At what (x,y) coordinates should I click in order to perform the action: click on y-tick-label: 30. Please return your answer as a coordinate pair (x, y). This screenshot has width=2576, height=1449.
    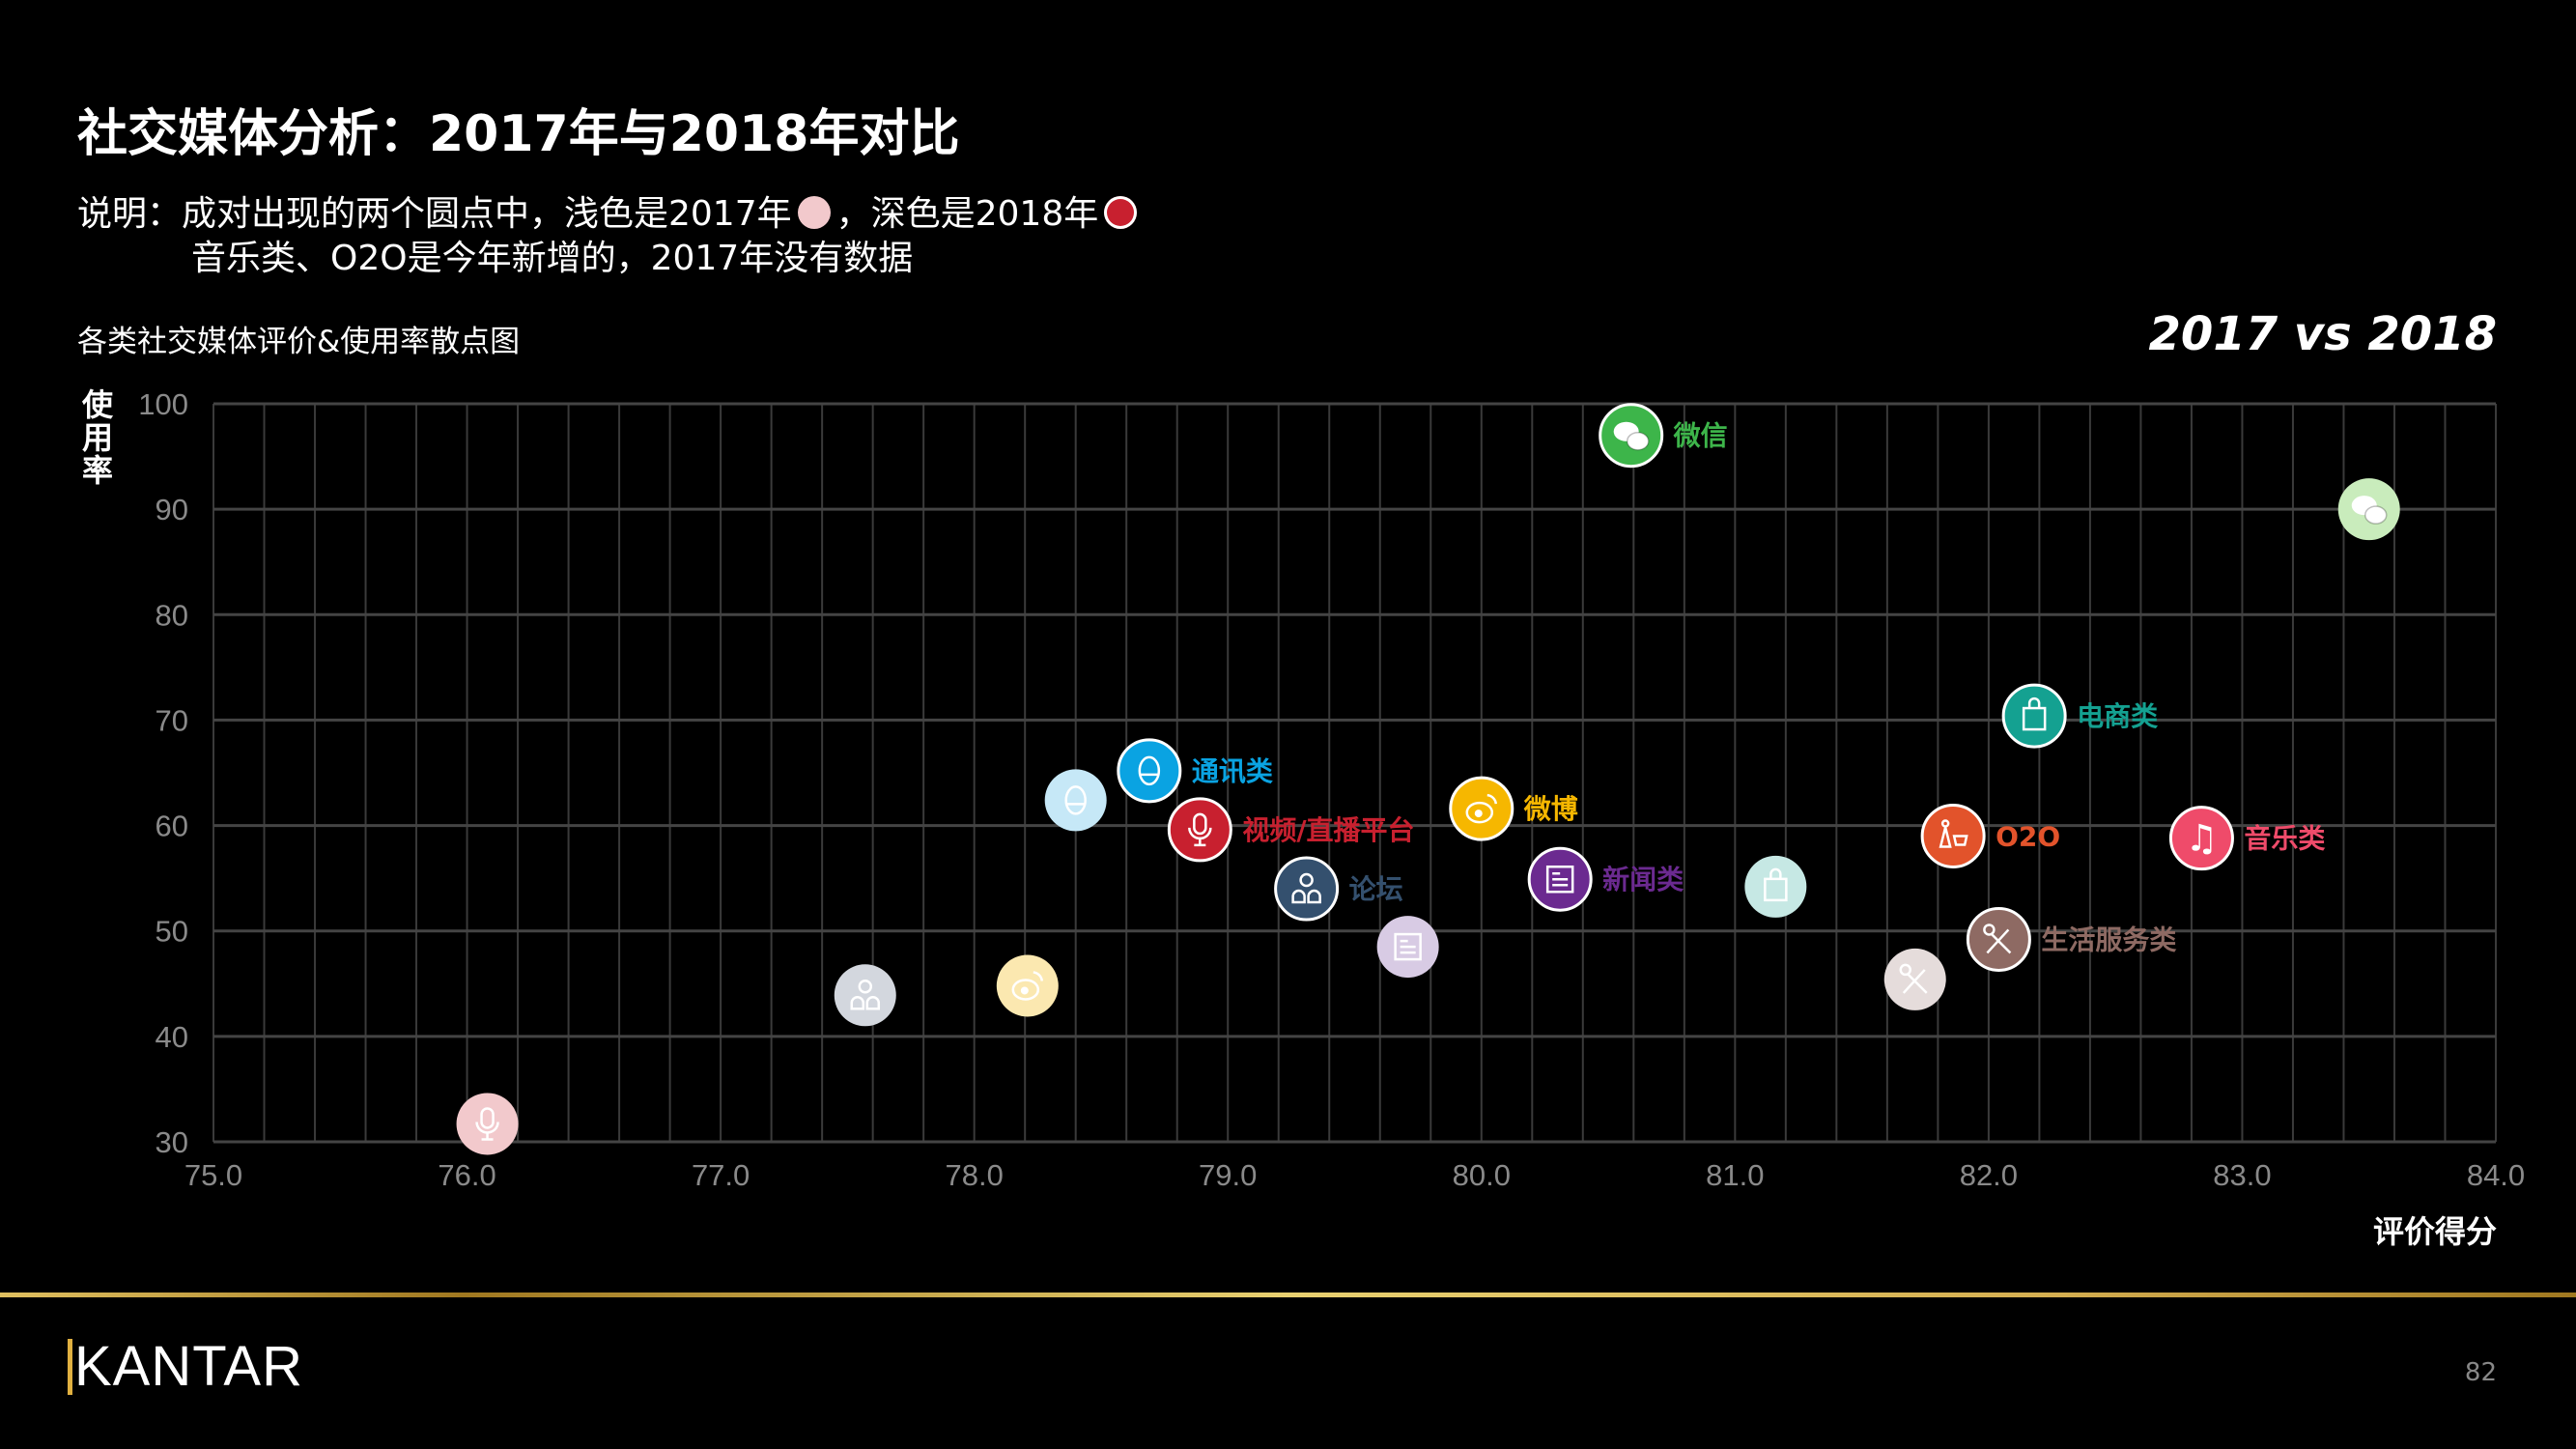
    Looking at the image, I should click on (172, 1142).